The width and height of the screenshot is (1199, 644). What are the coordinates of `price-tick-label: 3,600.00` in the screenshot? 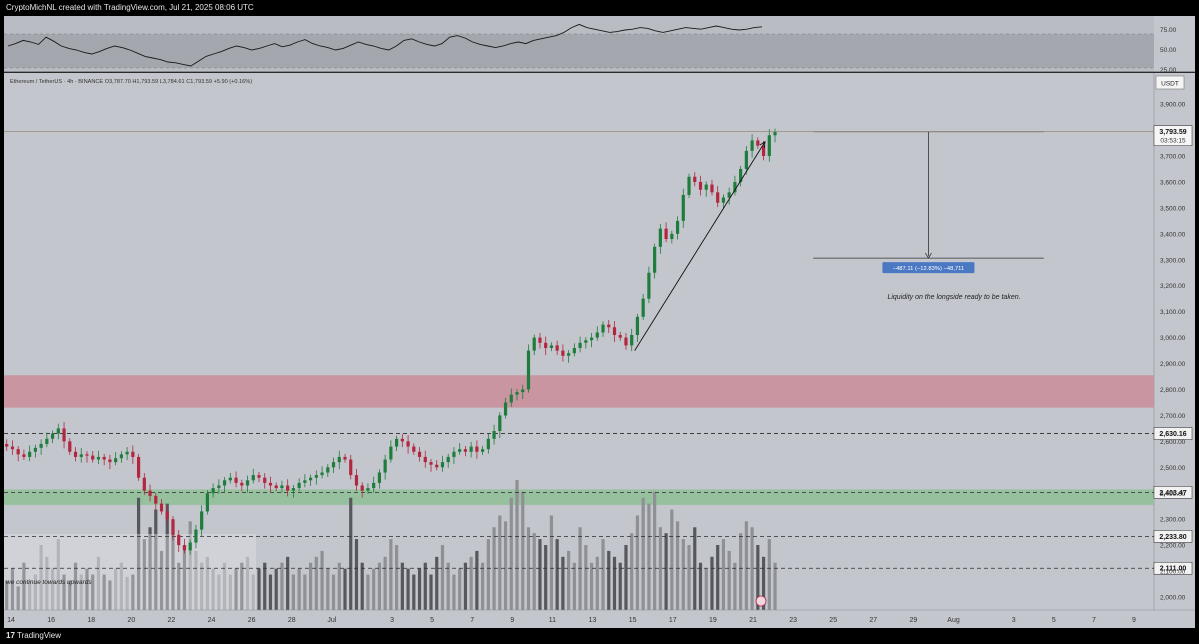 It's located at (1173, 182).